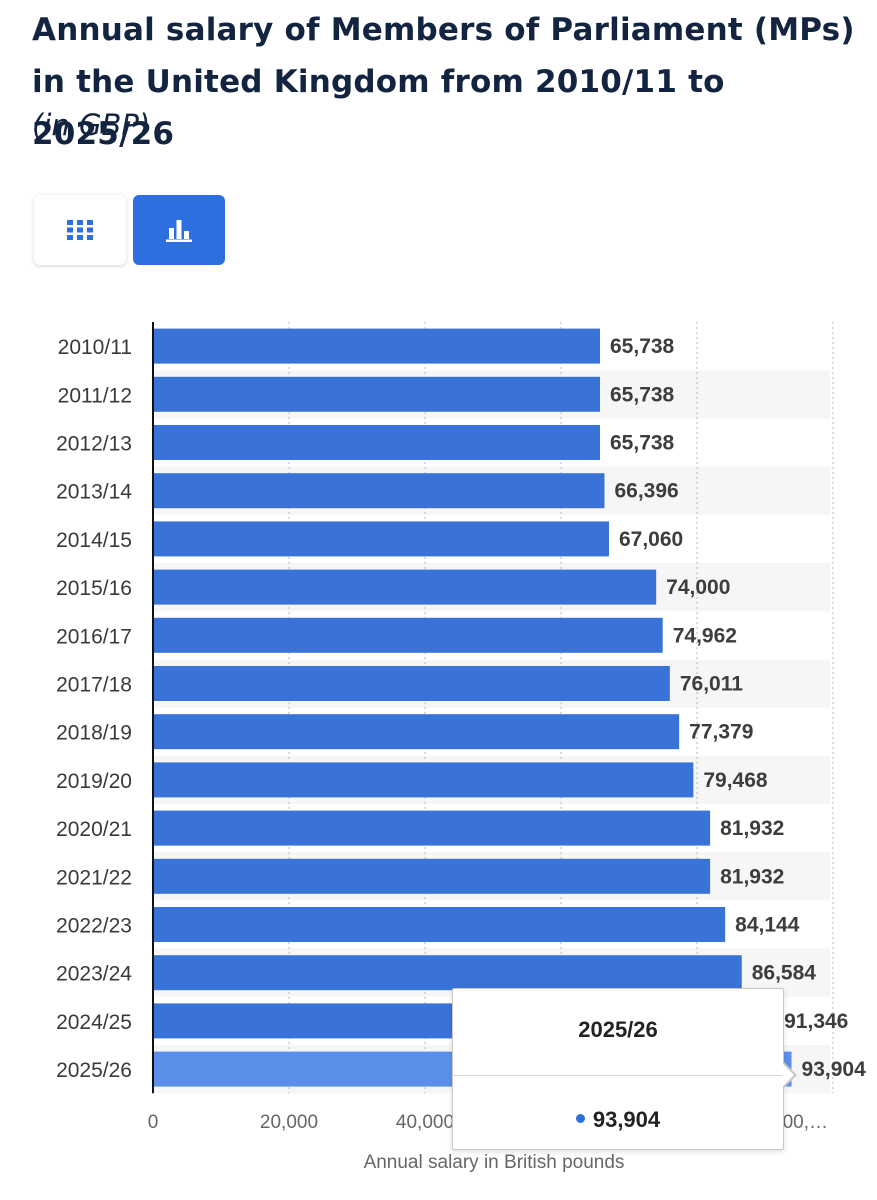  What do you see at coordinates (705, 635) in the screenshot?
I see `value-label: 74,962` at bounding box center [705, 635].